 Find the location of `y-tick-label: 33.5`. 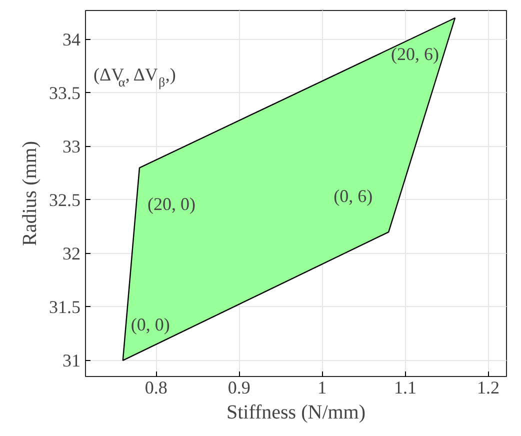

y-tick-label: 33.5 is located at coordinates (64, 92).